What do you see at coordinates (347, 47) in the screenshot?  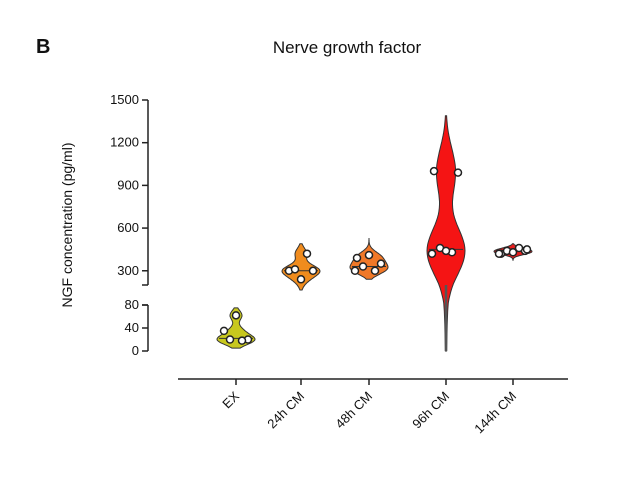 I see `chart-title: Nerve growth factor` at bounding box center [347, 47].